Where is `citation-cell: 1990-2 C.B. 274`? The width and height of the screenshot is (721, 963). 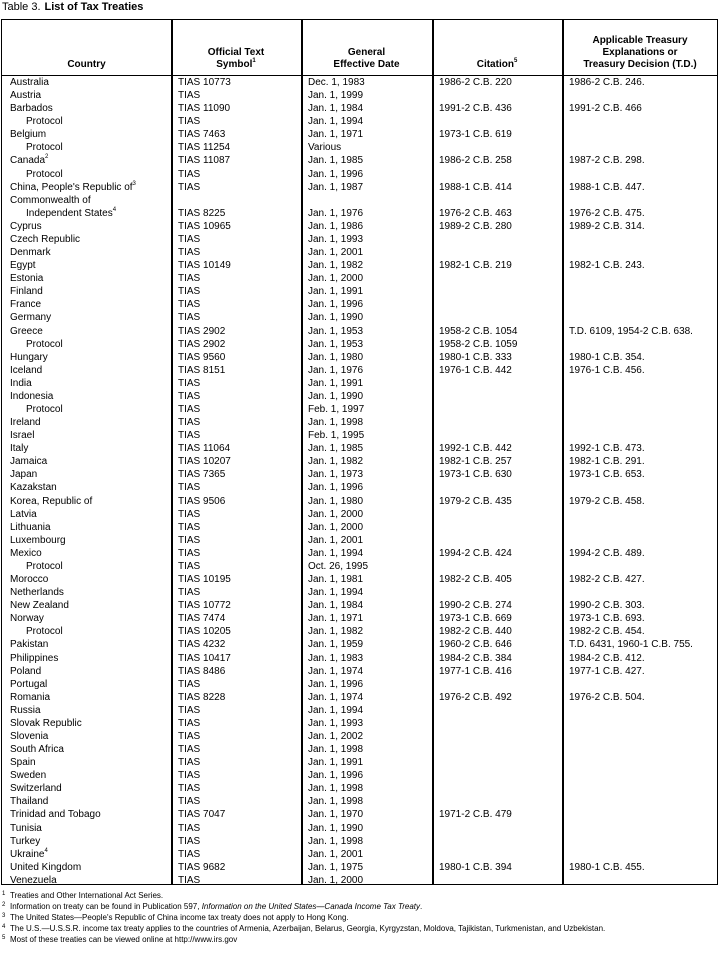 citation-cell: 1990-2 C.B. 274 is located at coordinates (475, 606).